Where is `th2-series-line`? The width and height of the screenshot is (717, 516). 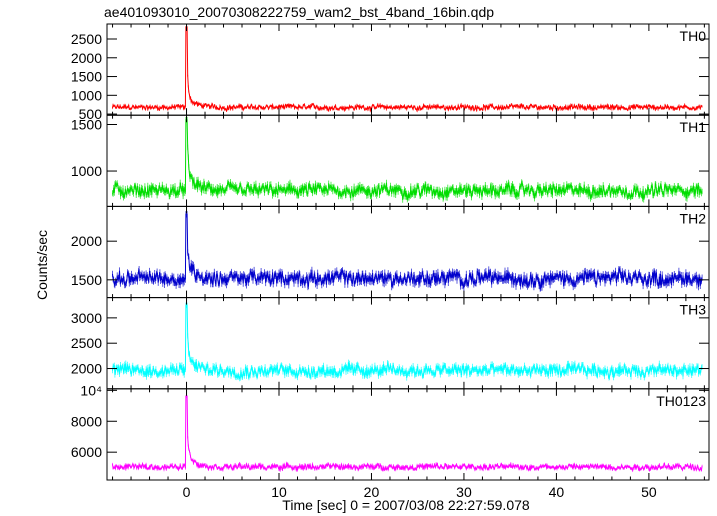
th2-series-line is located at coordinates (407, 252).